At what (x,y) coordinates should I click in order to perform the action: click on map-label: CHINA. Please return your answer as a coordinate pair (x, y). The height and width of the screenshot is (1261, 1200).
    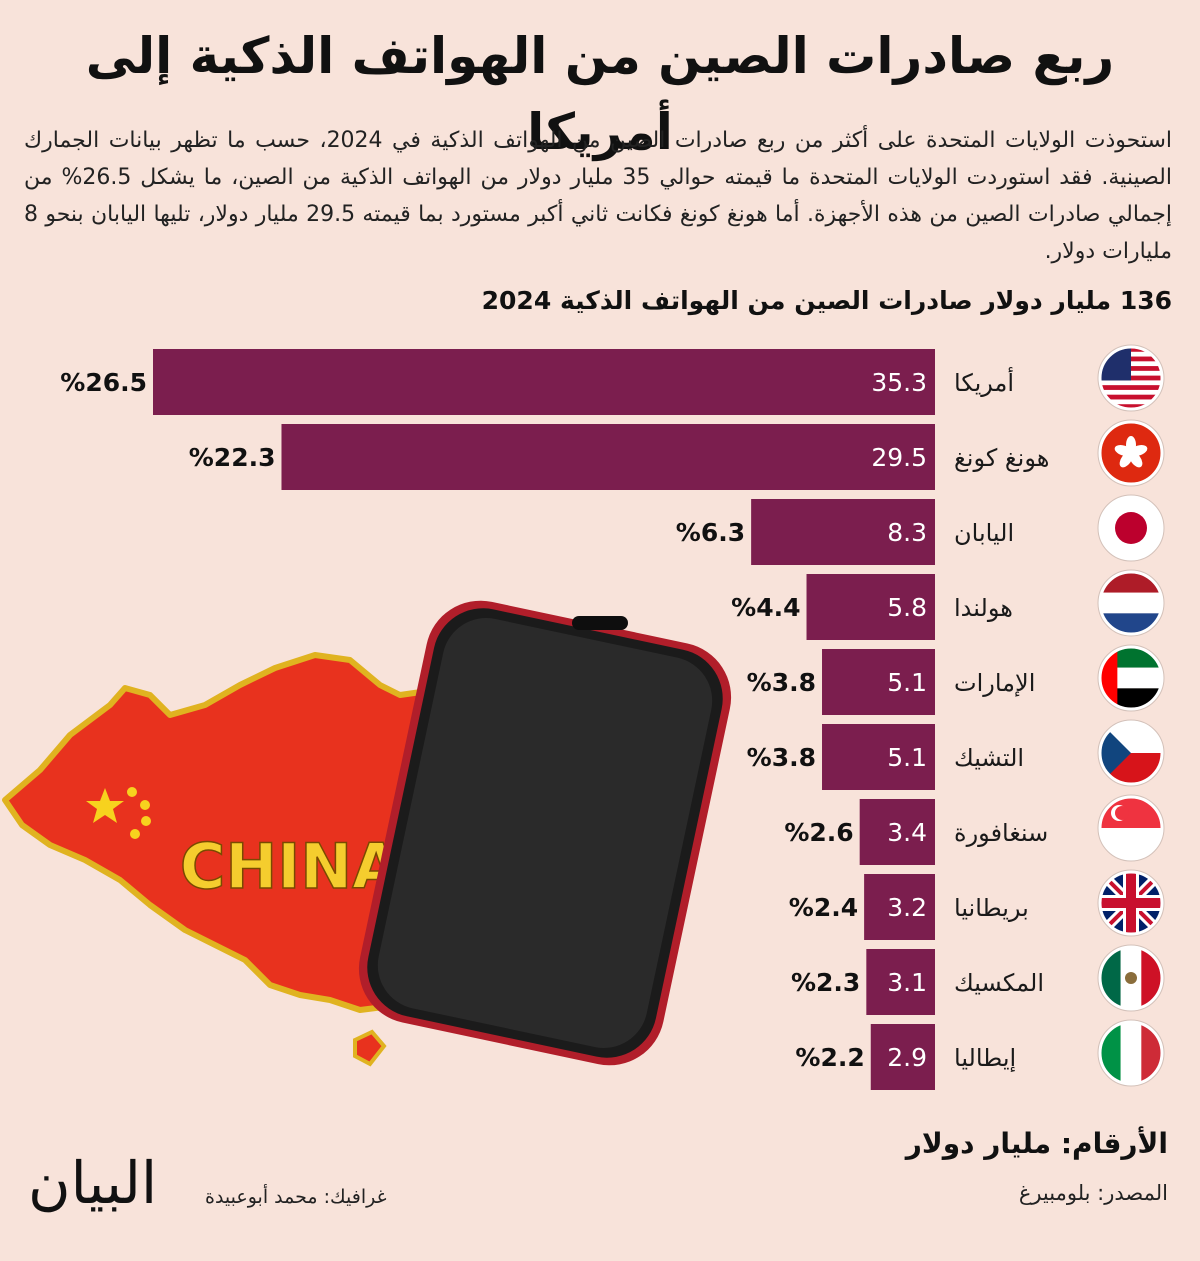
    Looking at the image, I should click on (290, 866).